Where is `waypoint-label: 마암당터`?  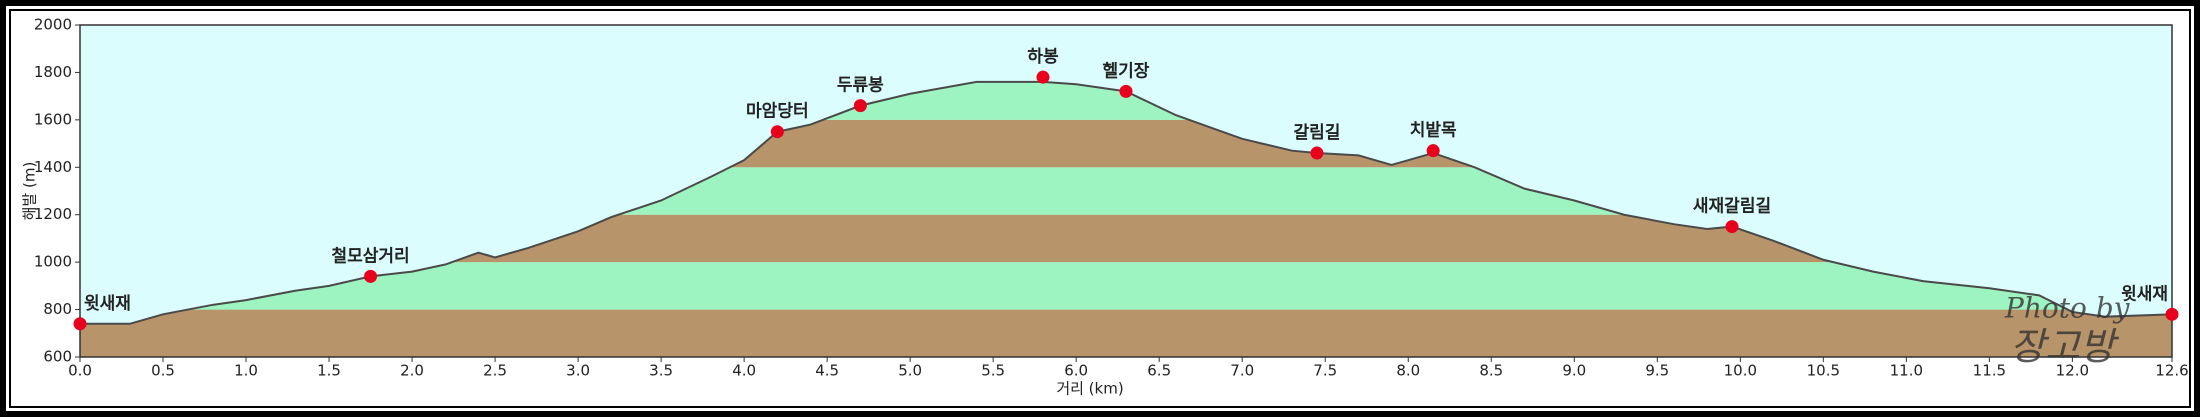
waypoint-label: 마암당터 is located at coordinates (777, 112).